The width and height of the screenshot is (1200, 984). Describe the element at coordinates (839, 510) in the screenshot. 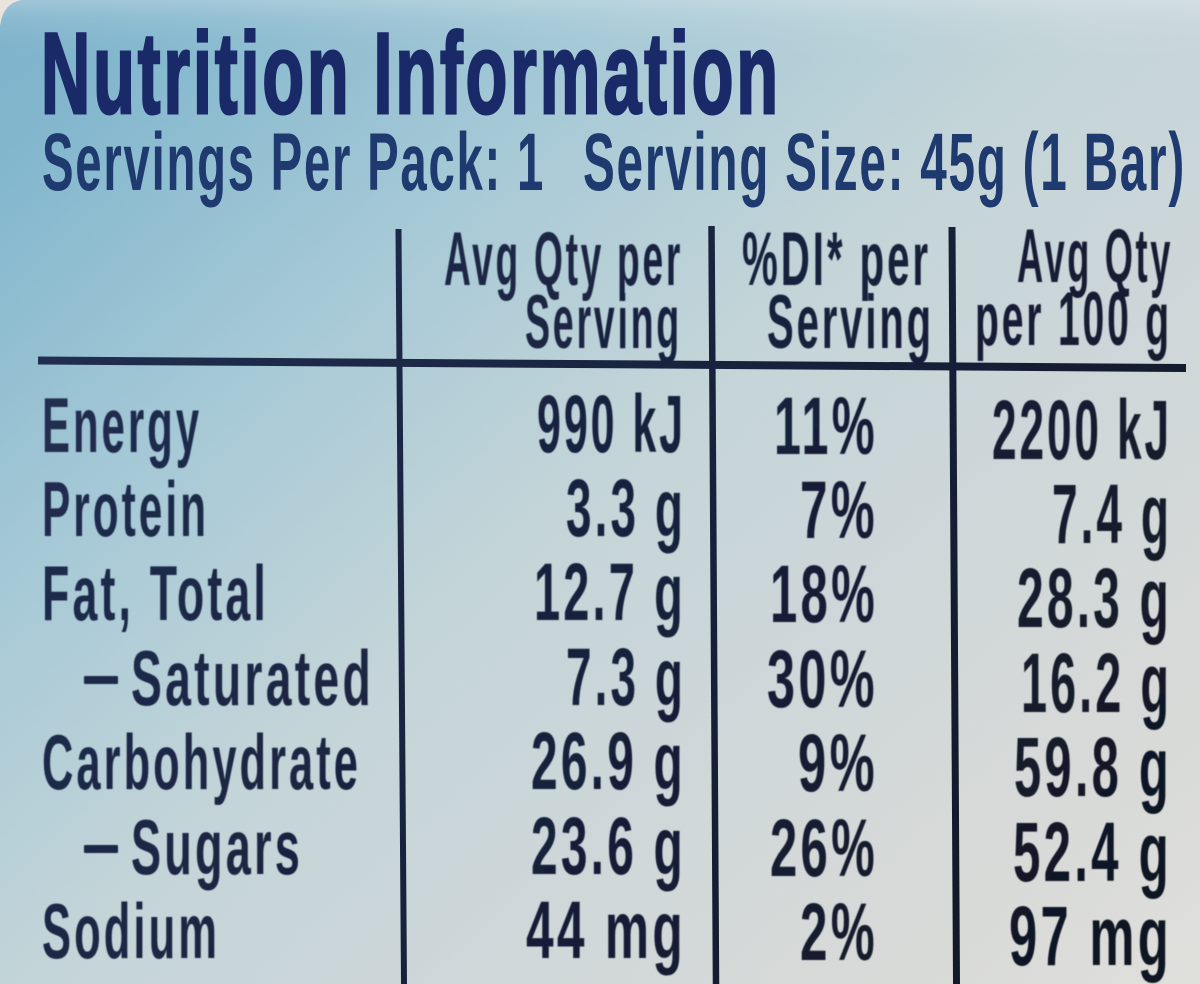

I see `svg-text: 7%` at that location.